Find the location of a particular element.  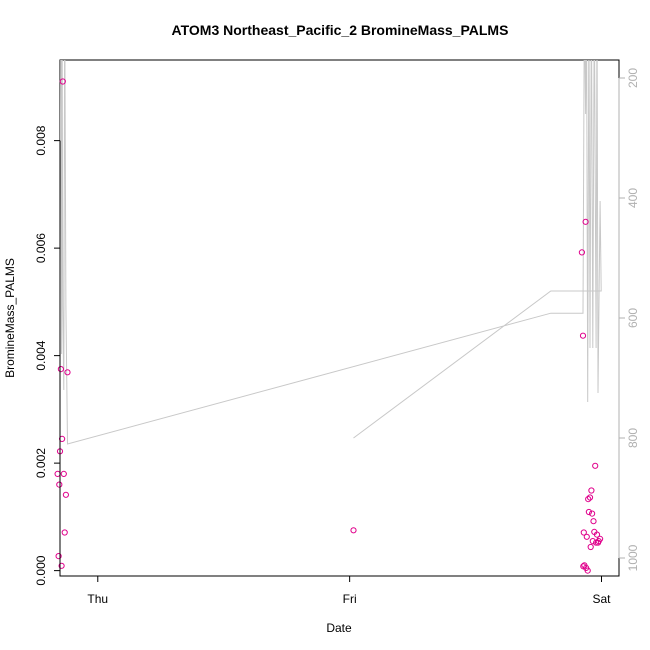

y-tick-label: 0.004 is located at coordinates (41, 355).